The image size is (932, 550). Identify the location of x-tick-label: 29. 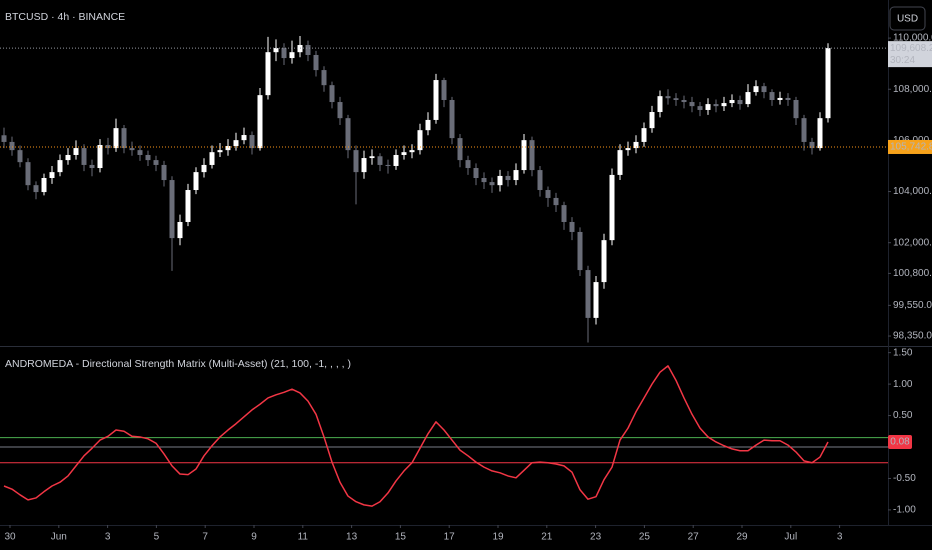
(742, 537).